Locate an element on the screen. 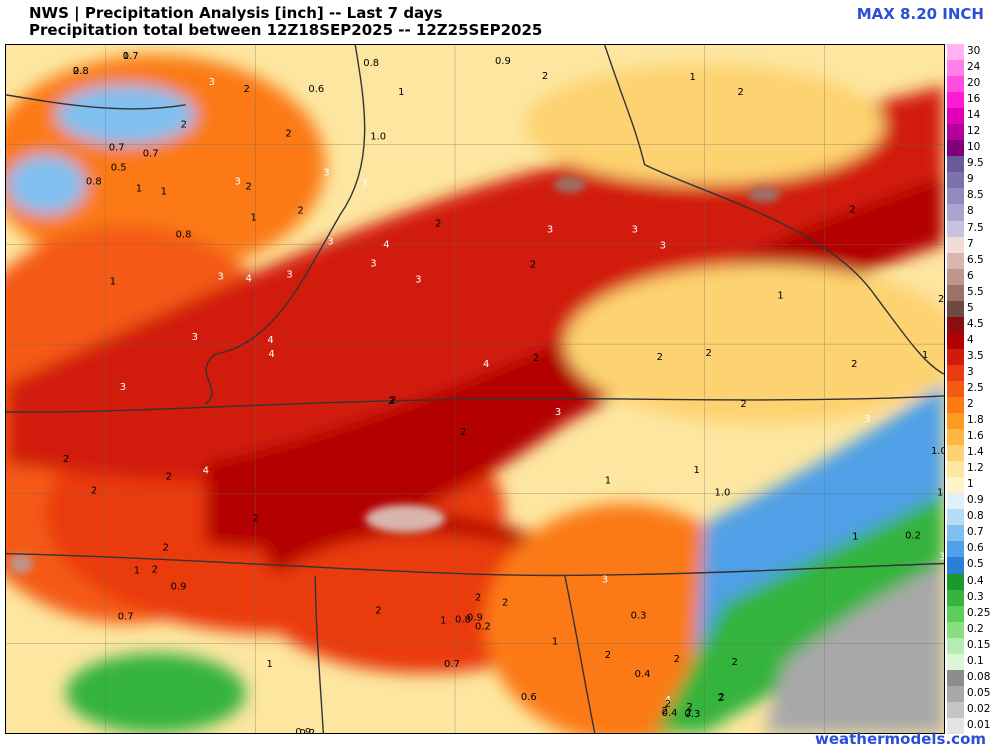 This screenshot has width=1000, height=750. legend-label: 2.5 is located at coordinates (975, 387).